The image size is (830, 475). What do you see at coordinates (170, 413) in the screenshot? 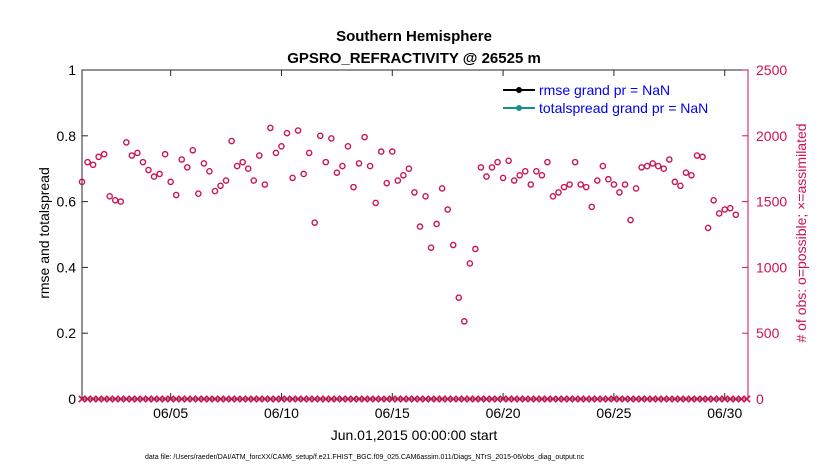
I see `x-tick-label: 06/05` at bounding box center [170, 413].